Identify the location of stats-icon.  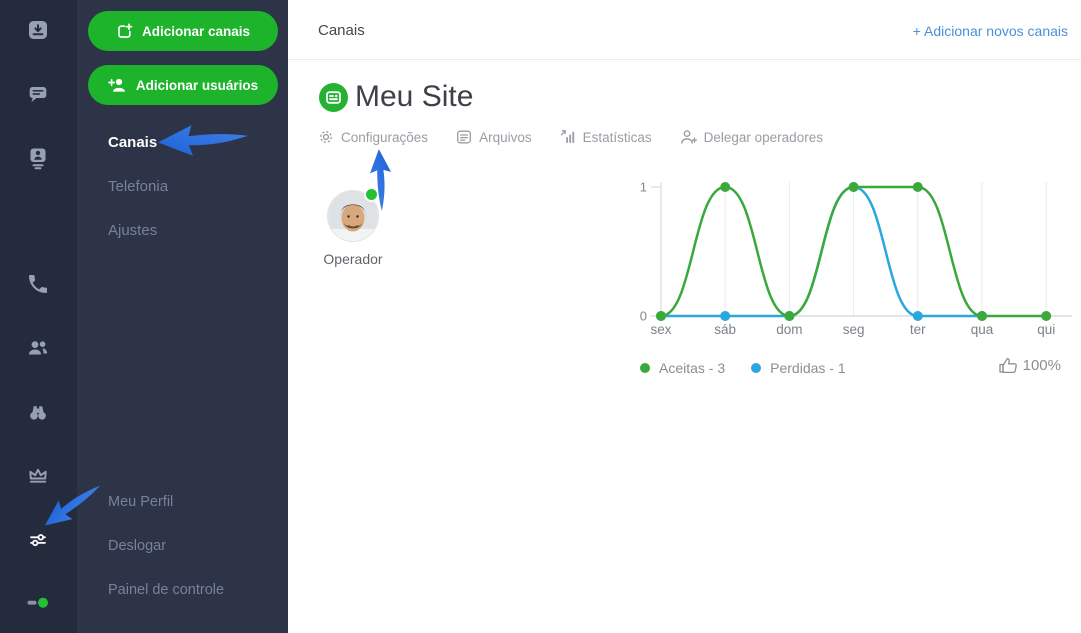
(568, 137).